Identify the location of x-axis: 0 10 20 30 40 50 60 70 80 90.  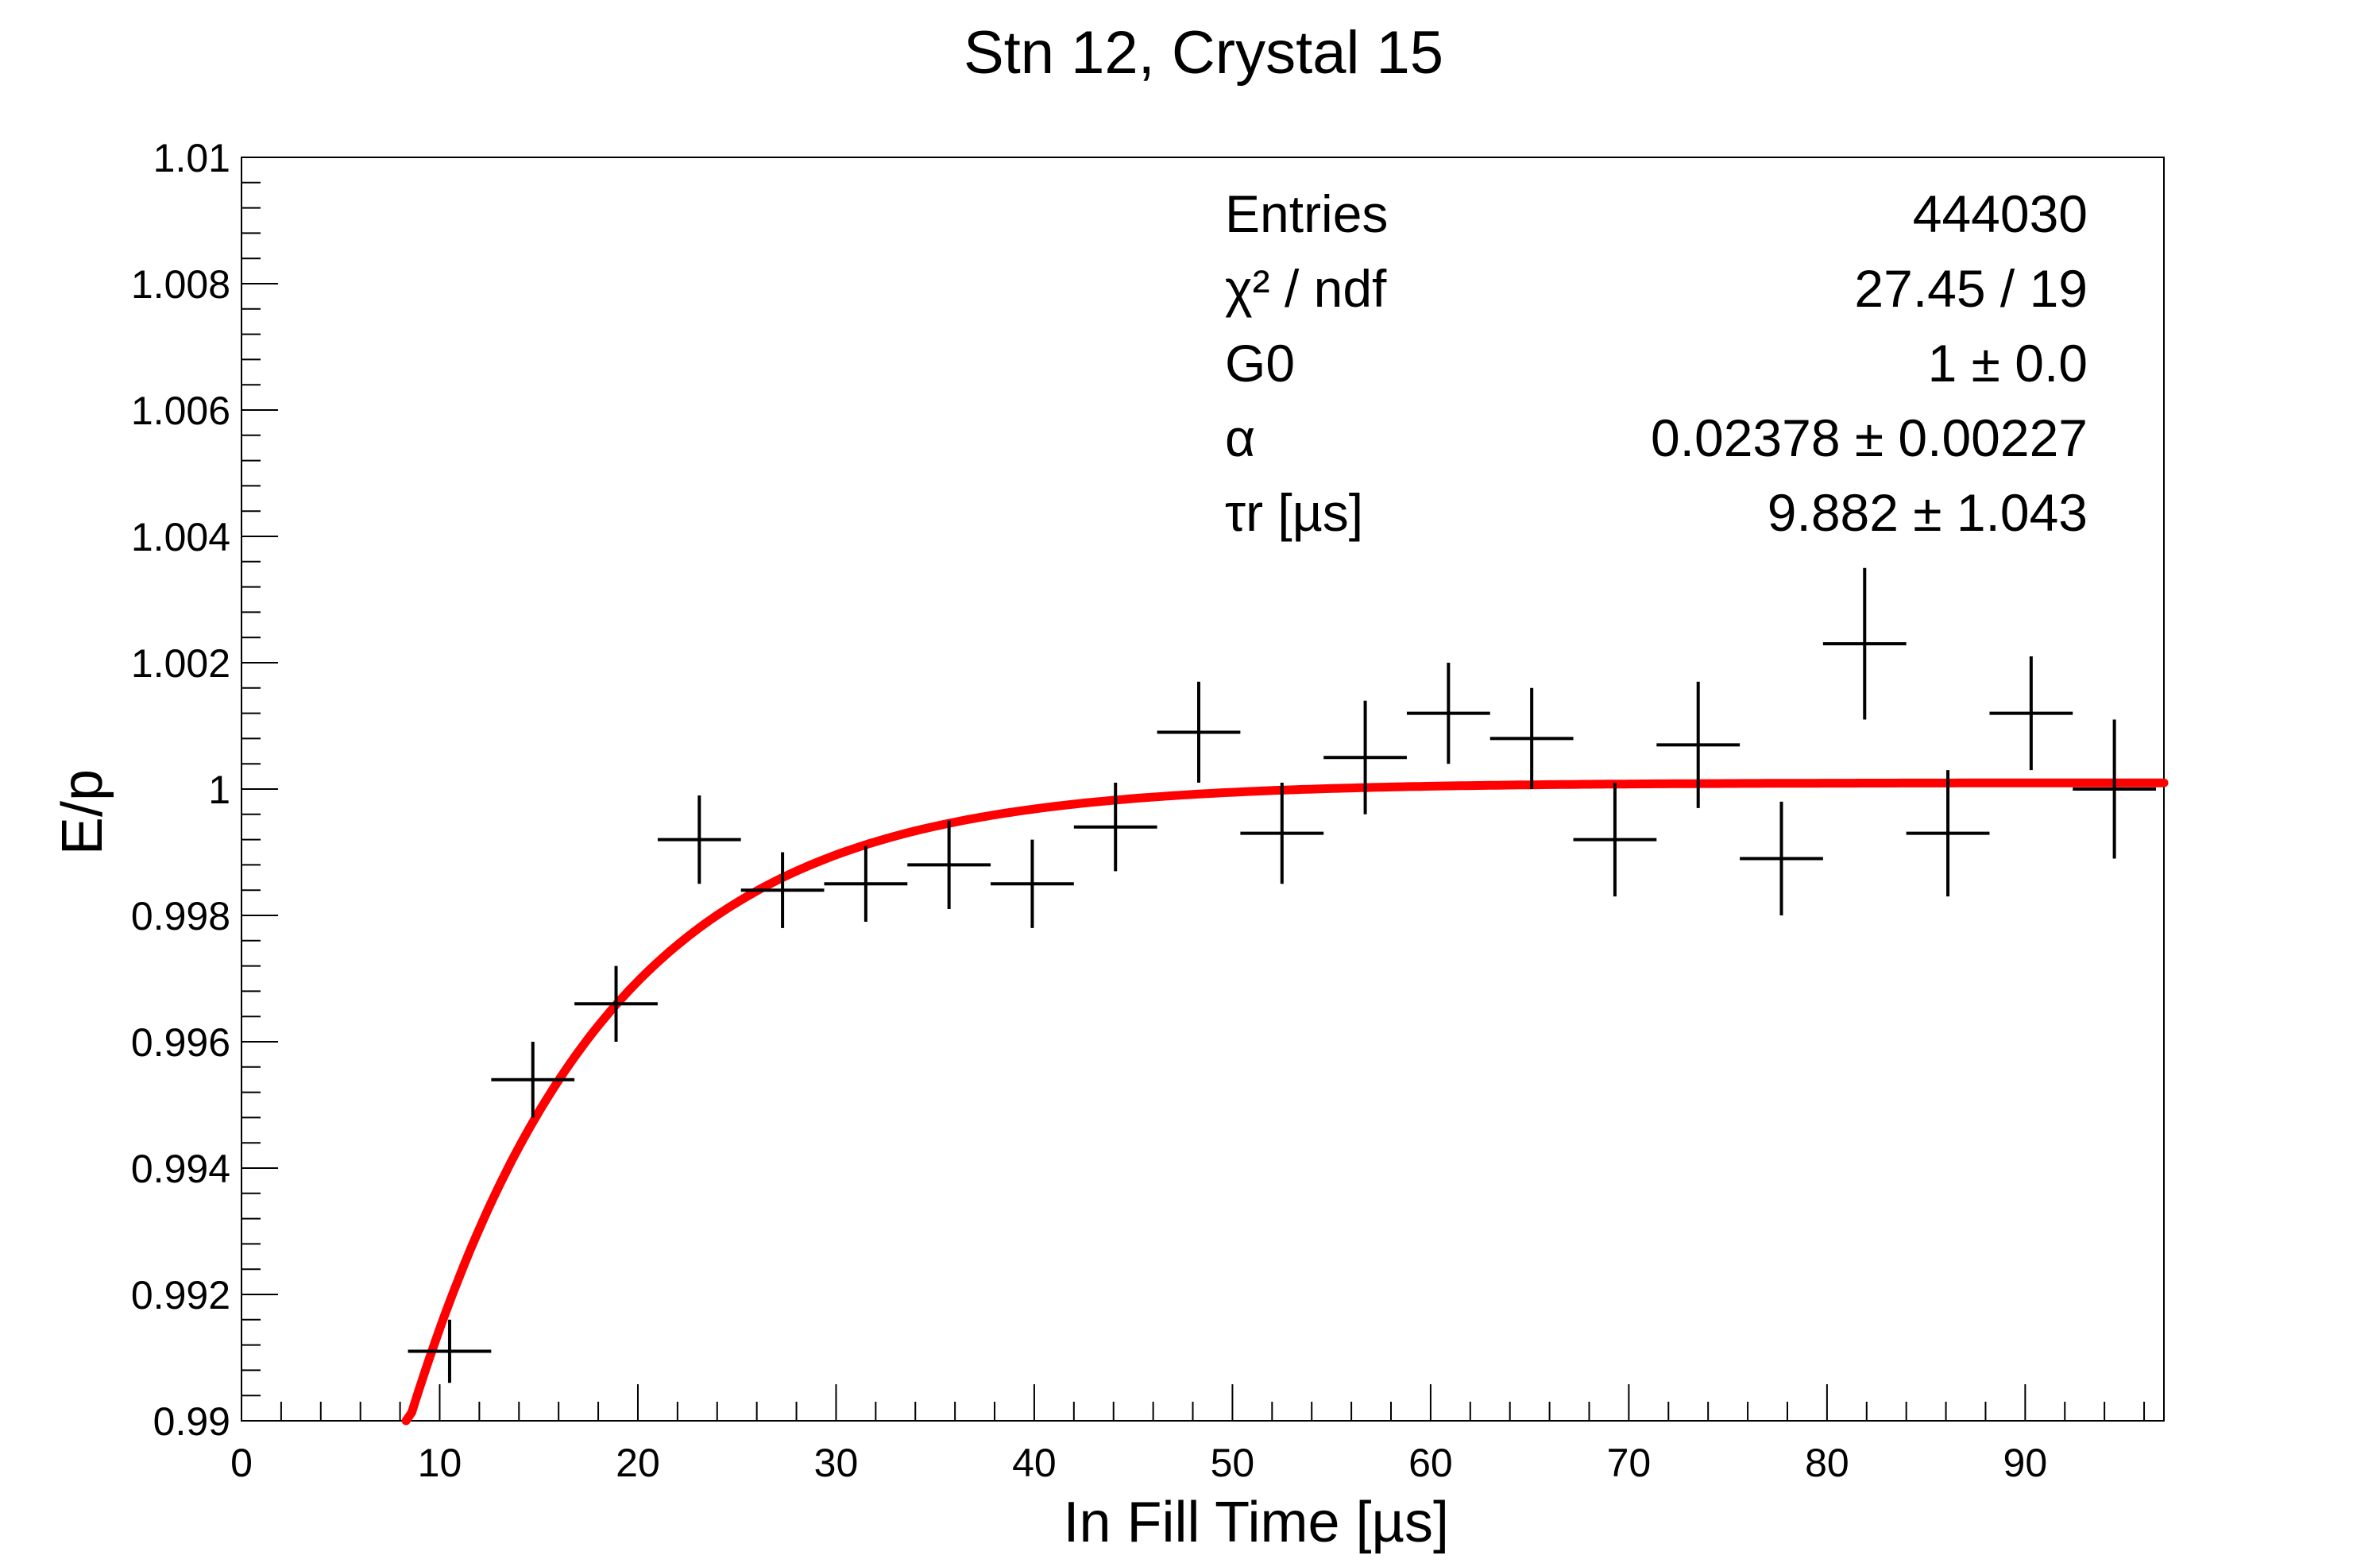
(1188, 1434).